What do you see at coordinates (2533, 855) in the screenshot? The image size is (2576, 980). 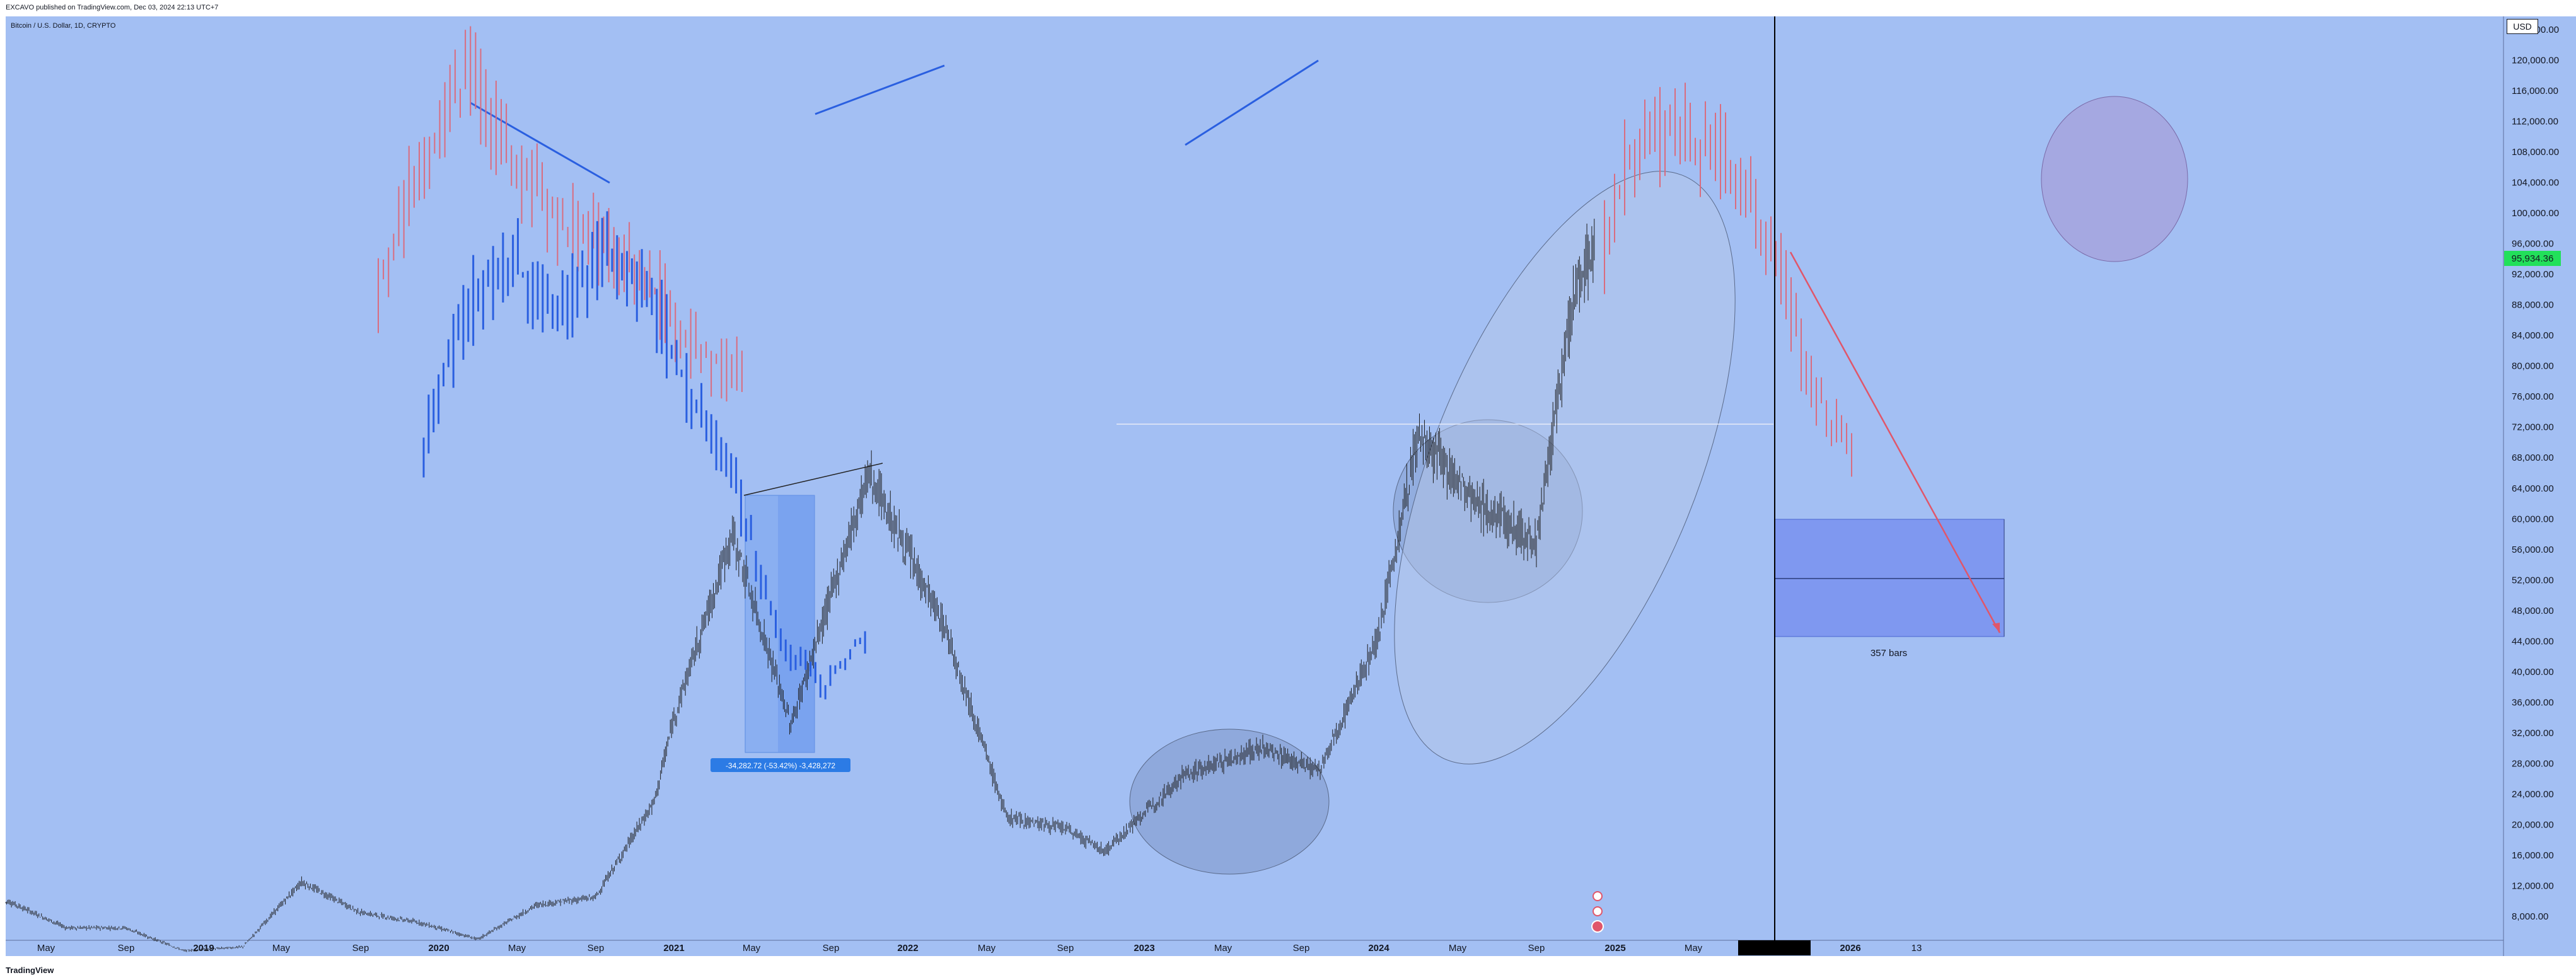 I see `price-tick-label: 16,000.00` at bounding box center [2533, 855].